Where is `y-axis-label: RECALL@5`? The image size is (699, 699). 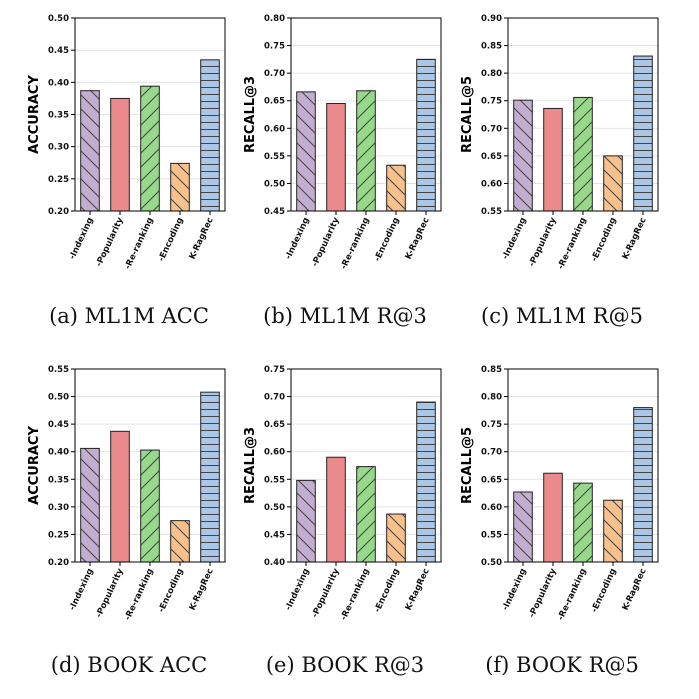 y-axis-label: RECALL@5 is located at coordinates (467, 114).